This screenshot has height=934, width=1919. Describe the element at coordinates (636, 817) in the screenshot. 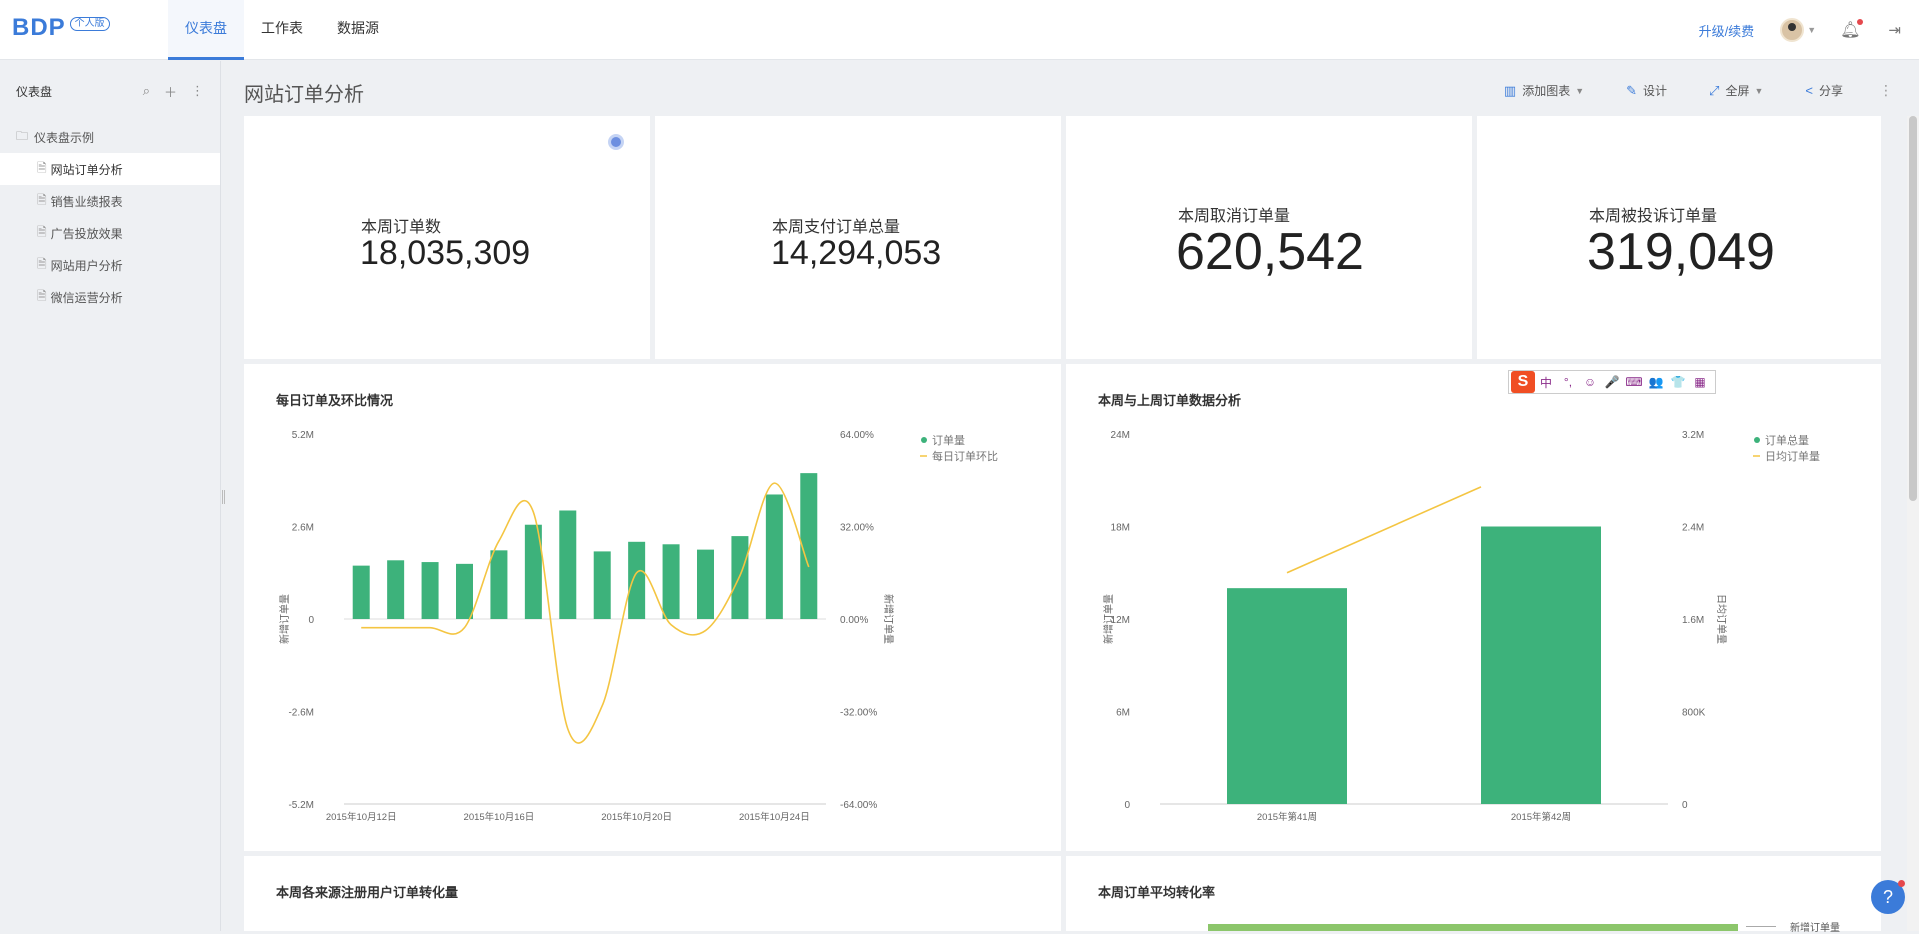

I see `x-tick-label: 2015年10月20日` at that location.